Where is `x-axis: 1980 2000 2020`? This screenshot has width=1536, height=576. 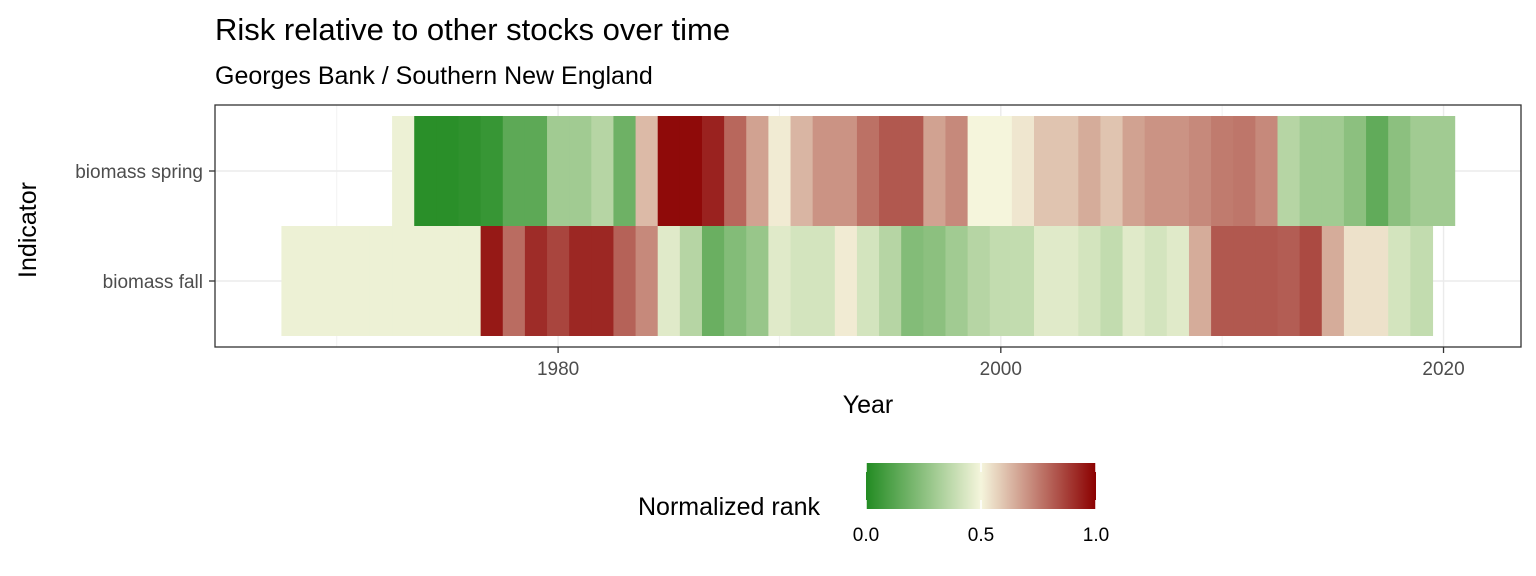 x-axis: 1980 2000 2020 is located at coordinates (1001, 363).